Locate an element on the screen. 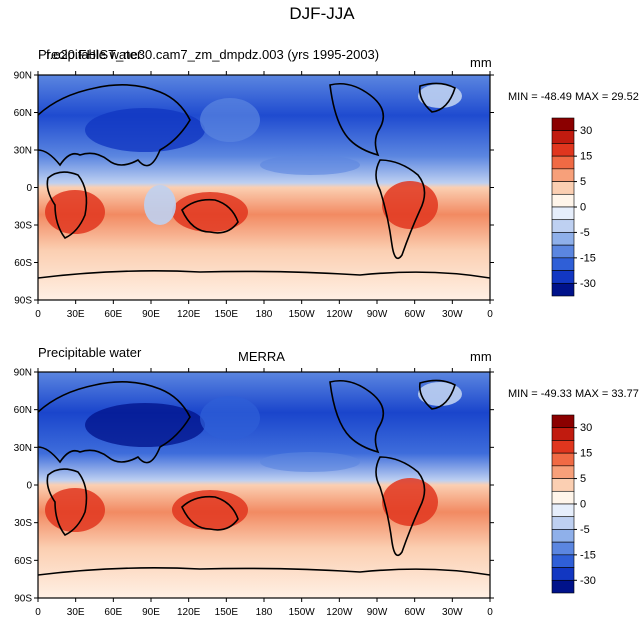 This screenshot has height=627, width=644. panel1-colorbar-label: 15 is located at coordinates (586, 157).